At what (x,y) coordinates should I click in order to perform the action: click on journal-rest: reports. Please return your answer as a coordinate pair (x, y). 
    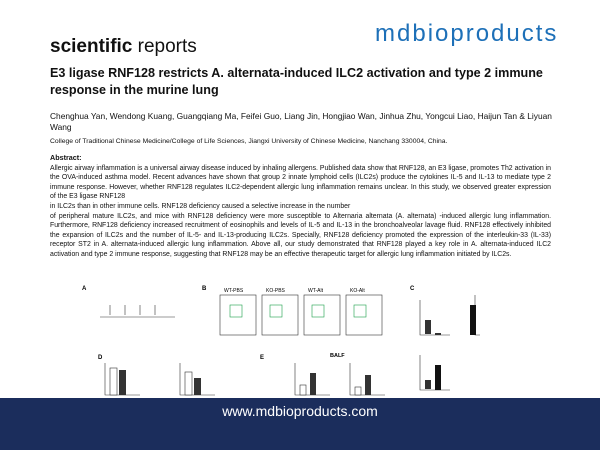
    Looking at the image, I should click on (167, 46).